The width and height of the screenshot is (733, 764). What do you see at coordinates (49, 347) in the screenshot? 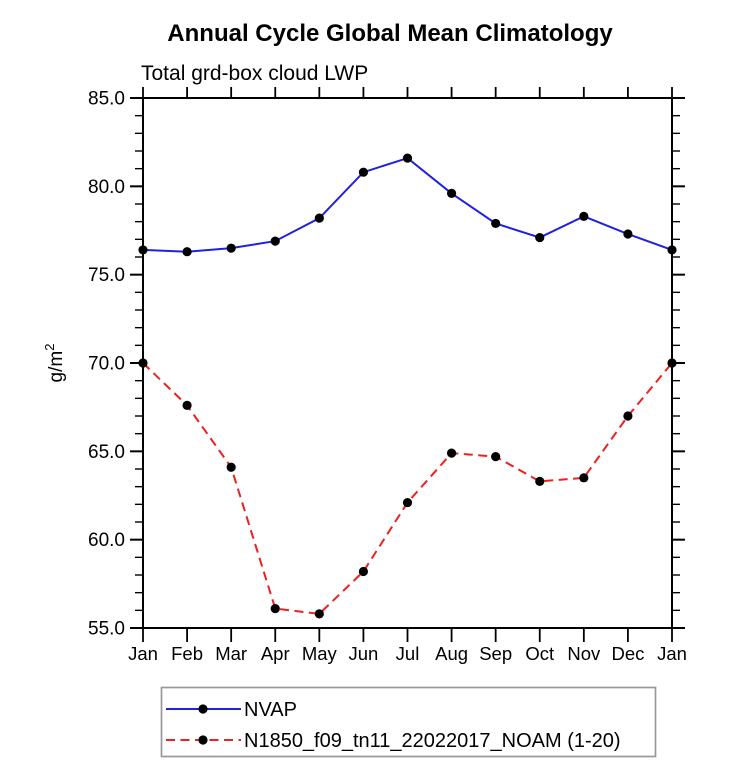
I see `y-axis-title-superscript: 2` at bounding box center [49, 347].